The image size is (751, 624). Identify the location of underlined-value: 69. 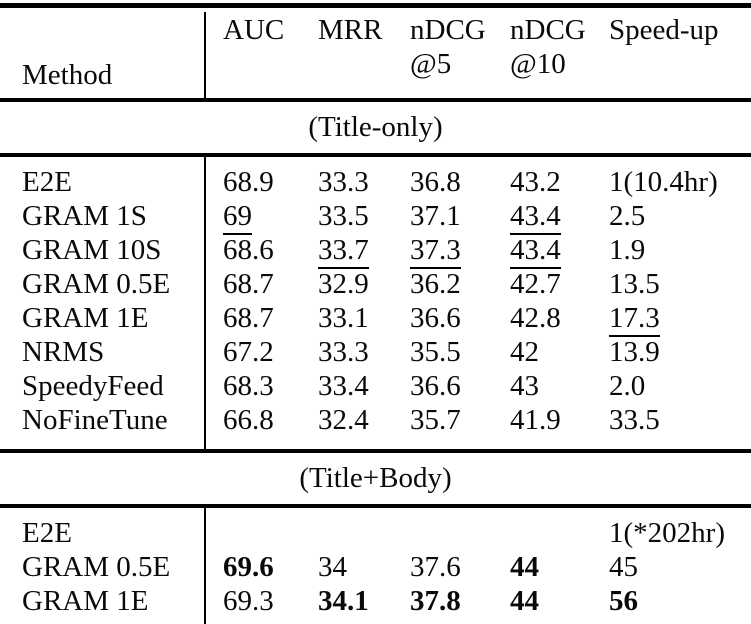
(237, 218).